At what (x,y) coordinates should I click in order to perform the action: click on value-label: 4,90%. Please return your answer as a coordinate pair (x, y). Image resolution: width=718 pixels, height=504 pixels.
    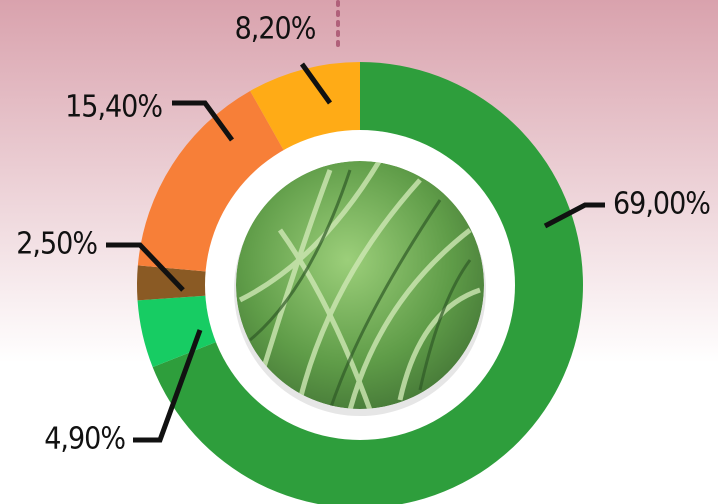
    Looking at the image, I should click on (84, 439).